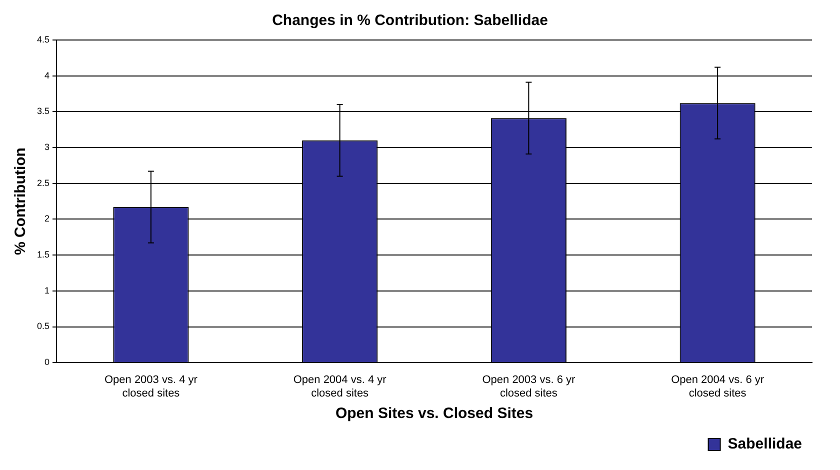 The image size is (840, 470). Describe the element at coordinates (47, 219) in the screenshot. I see `y-tick-label: 2` at that location.